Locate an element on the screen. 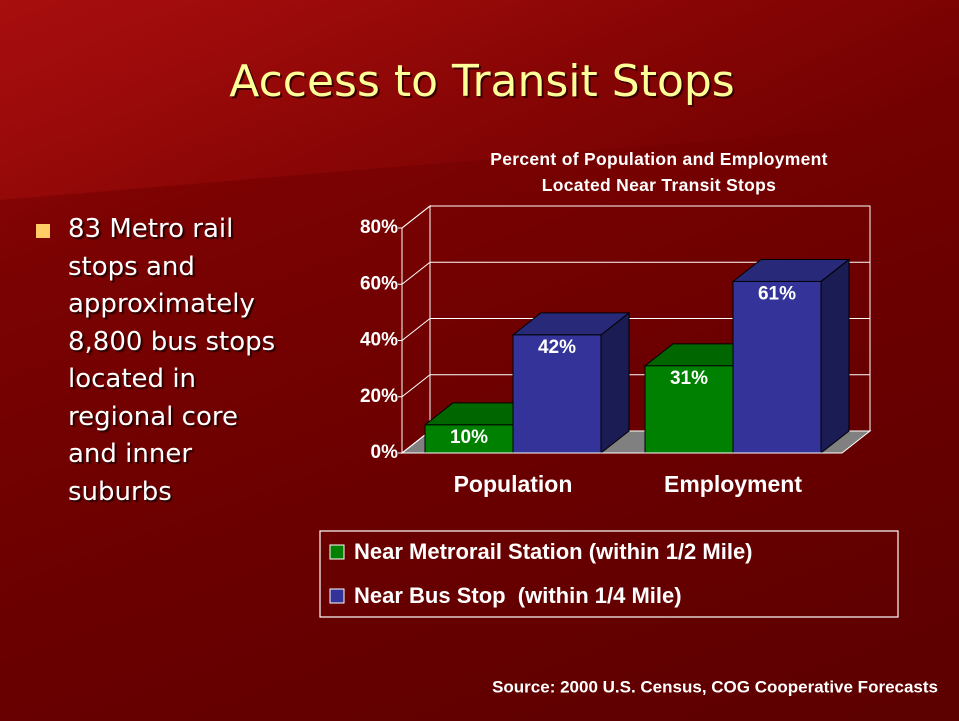  legend-label: Near Metrorail Station (within 1/2 Mile) is located at coordinates (553, 551).